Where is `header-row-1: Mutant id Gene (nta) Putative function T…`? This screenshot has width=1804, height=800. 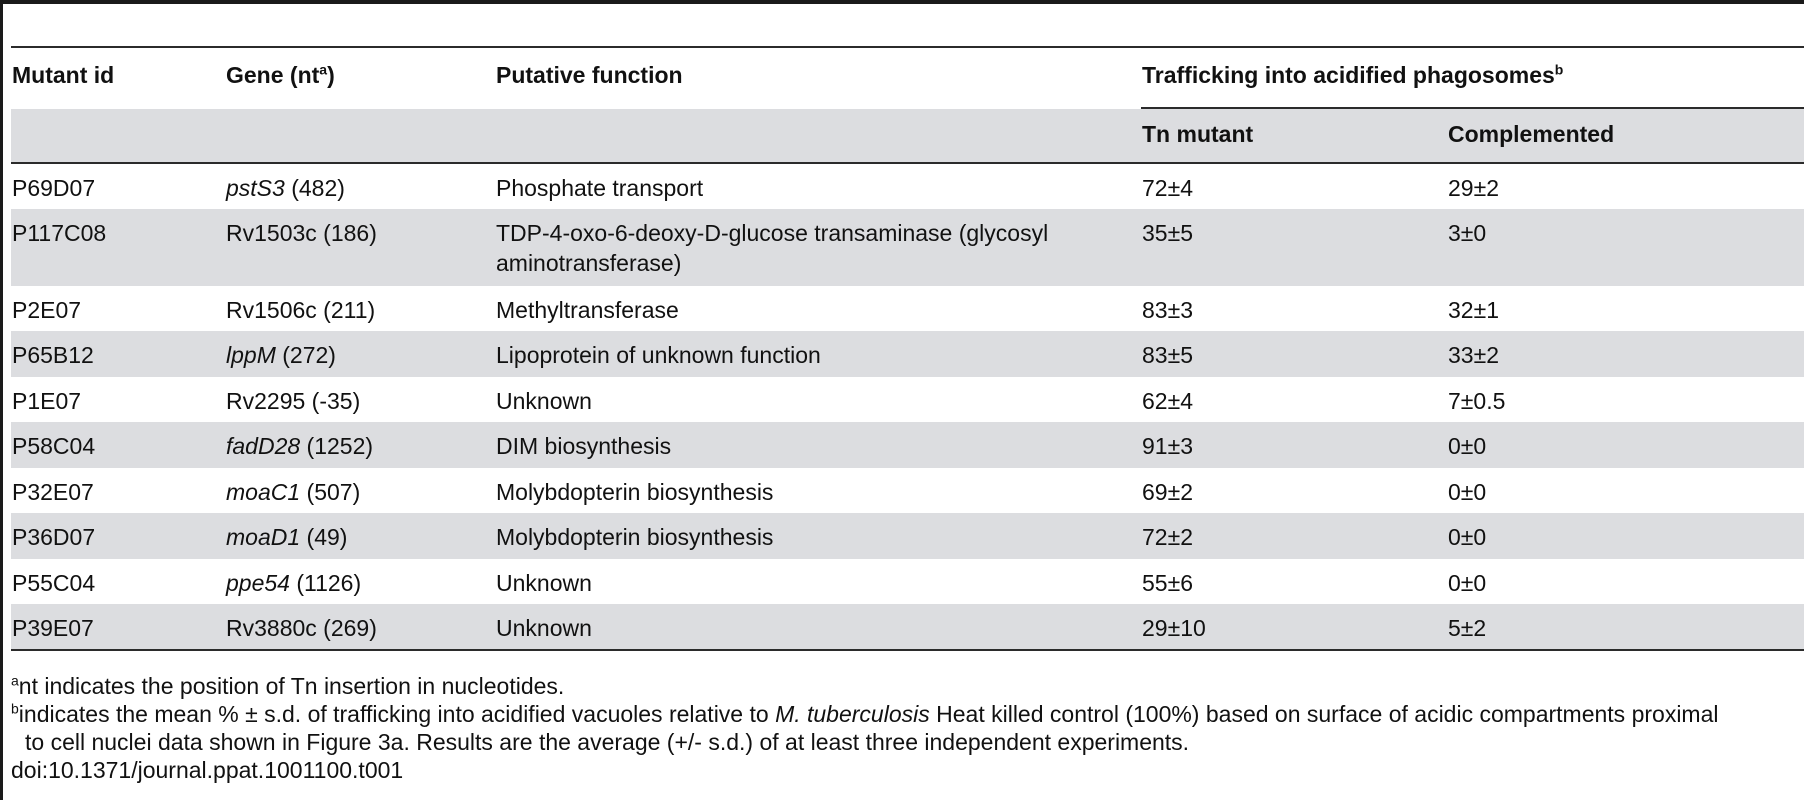 header-row-1: Mutant id Gene (nta) Putative function T… is located at coordinates (907, 78).